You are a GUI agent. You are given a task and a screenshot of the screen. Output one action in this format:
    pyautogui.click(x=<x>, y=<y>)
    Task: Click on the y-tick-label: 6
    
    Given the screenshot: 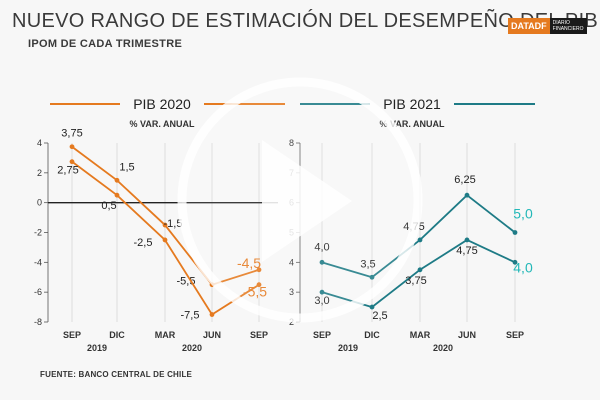 What is the action you would take?
    pyautogui.click(x=291, y=203)
    